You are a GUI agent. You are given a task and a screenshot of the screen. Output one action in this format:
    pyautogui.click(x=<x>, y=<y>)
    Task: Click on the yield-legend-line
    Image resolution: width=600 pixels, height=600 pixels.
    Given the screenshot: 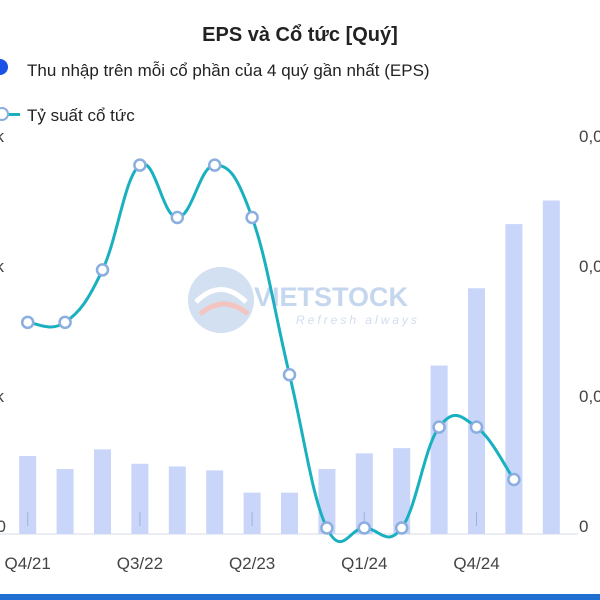 What is the action you would take?
    pyautogui.click(x=10, y=114)
    